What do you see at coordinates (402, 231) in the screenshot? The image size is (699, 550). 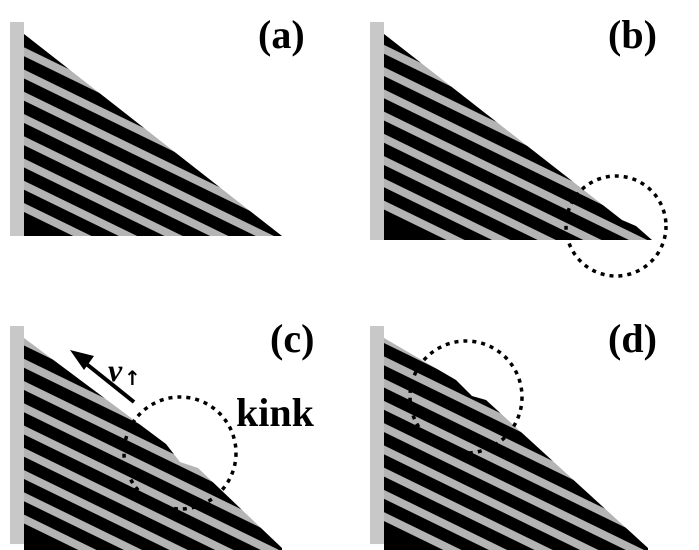 I see `panel-b-base-shadow` at bounding box center [402, 231].